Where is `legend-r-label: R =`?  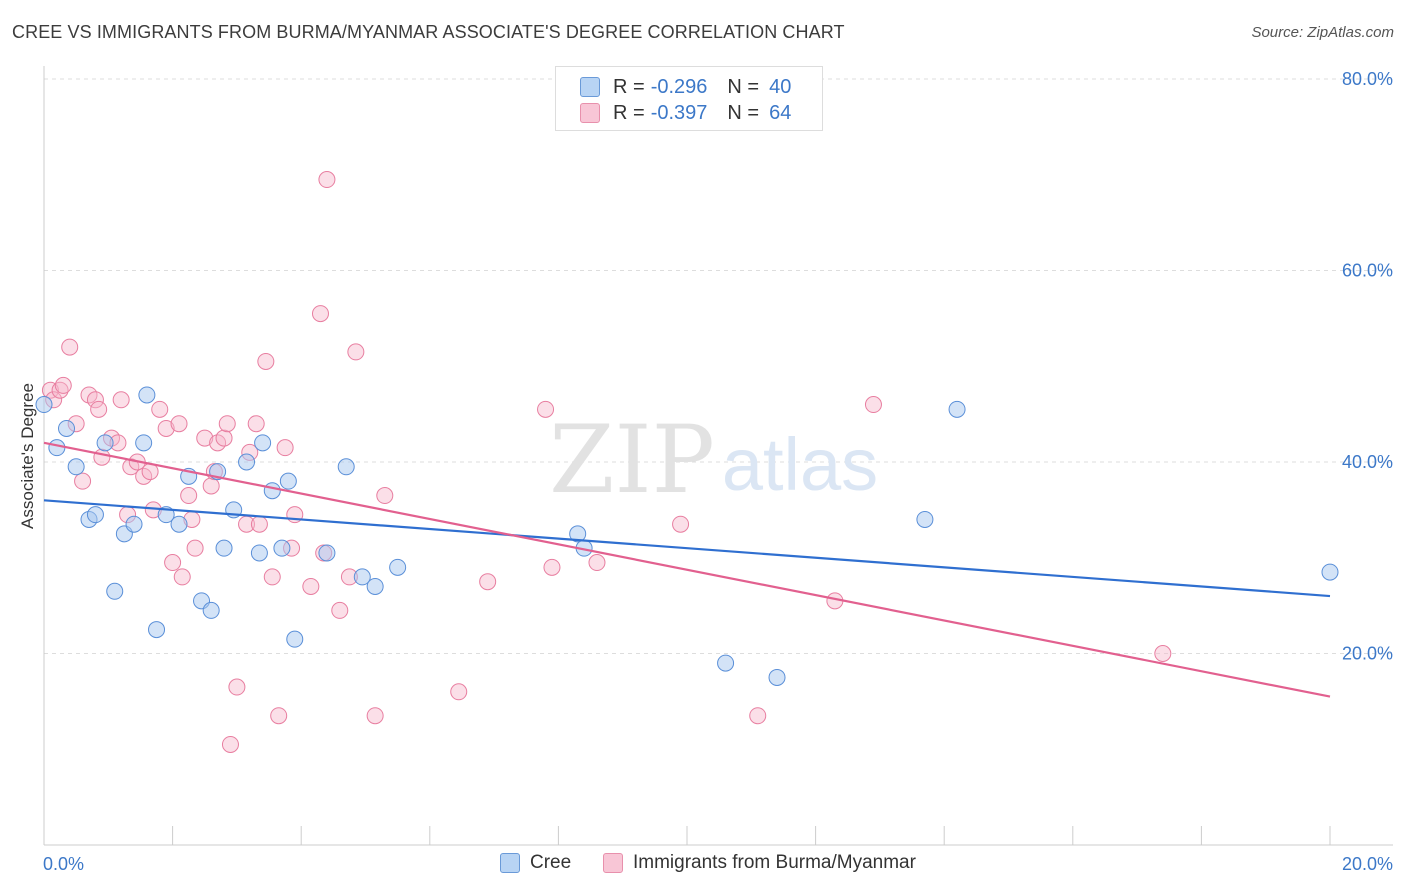 legend-r-label: R = is located at coordinates (629, 112).